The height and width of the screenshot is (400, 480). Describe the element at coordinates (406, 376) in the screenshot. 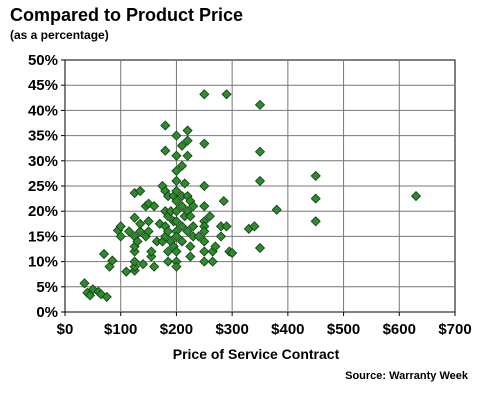

I see `source-note: Source: Warranty Week` at that location.